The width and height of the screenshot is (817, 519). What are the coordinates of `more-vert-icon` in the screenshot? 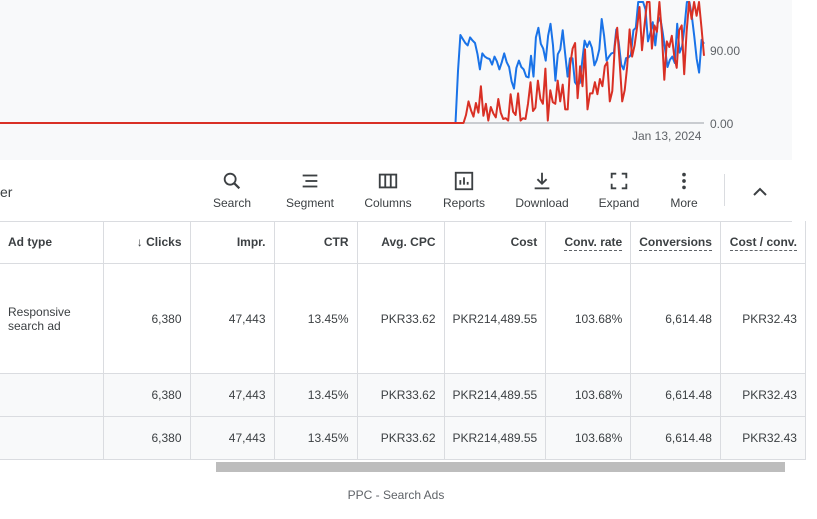 It's located at (684, 181).